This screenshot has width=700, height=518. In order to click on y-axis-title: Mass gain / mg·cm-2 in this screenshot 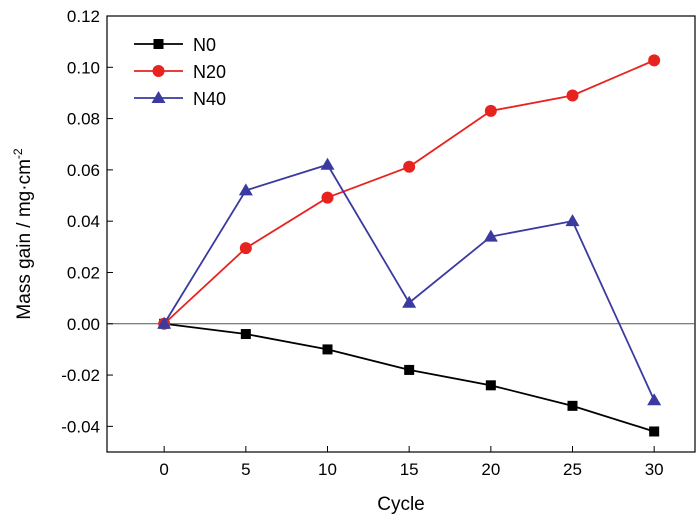, I will do `click(23, 233)`.